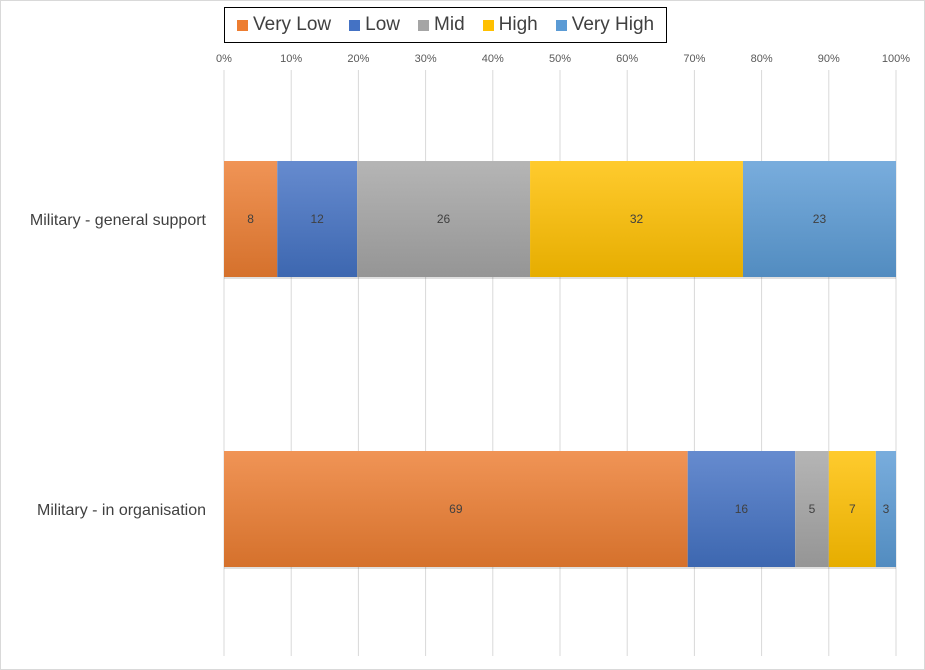  What do you see at coordinates (493, 59) in the screenshot?
I see `x-tick-label: 40%` at bounding box center [493, 59].